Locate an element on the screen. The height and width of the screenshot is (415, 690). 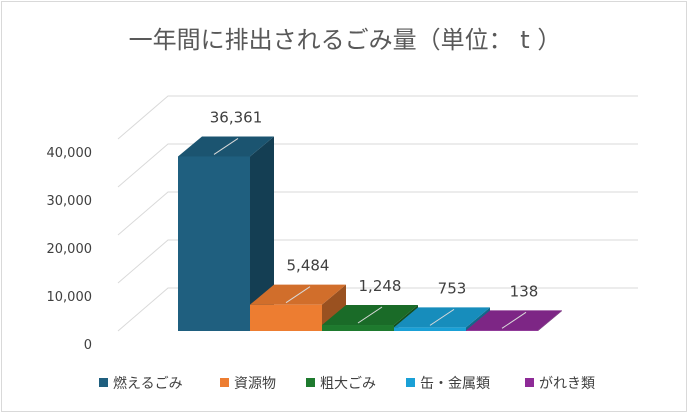
data-label: 753 is located at coordinates (452, 288).